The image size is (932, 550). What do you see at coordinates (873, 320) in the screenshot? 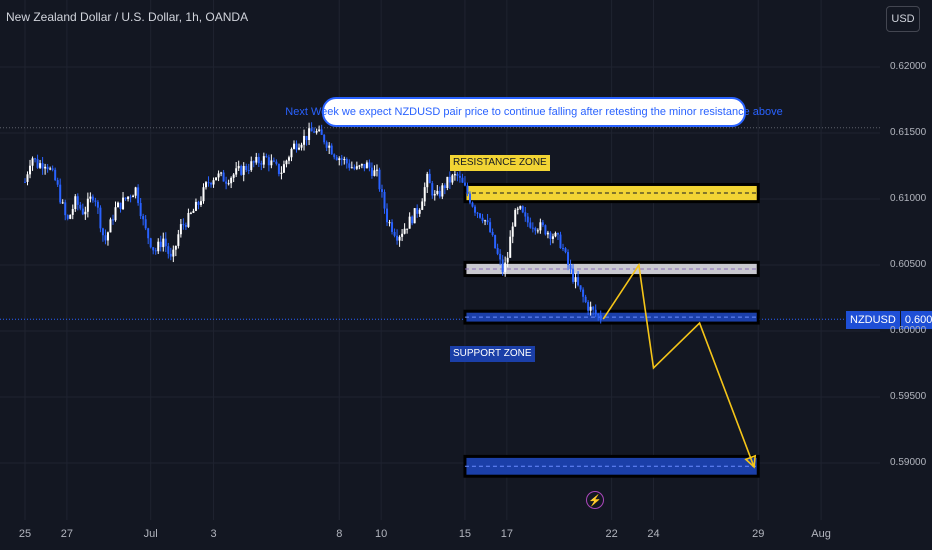
I see `price-tag-symbol: NZDUSD` at bounding box center [873, 320].